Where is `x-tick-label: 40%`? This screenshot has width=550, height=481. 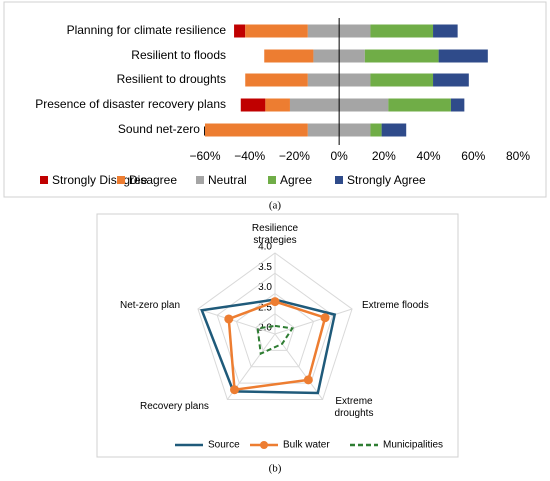 x-tick-label: 40% is located at coordinates (429, 156).